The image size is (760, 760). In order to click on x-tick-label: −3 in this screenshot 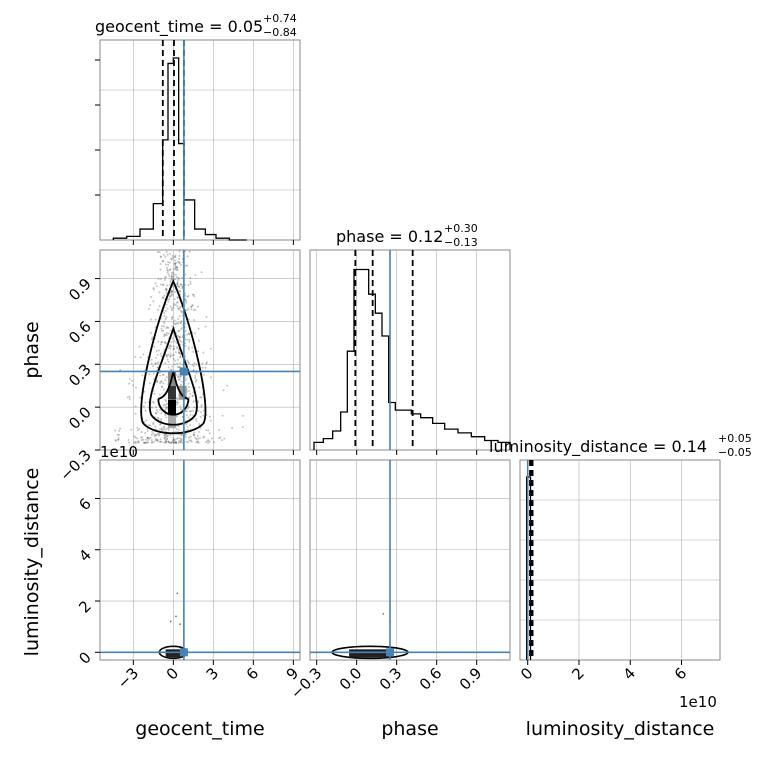, I will do `click(128, 678)`.